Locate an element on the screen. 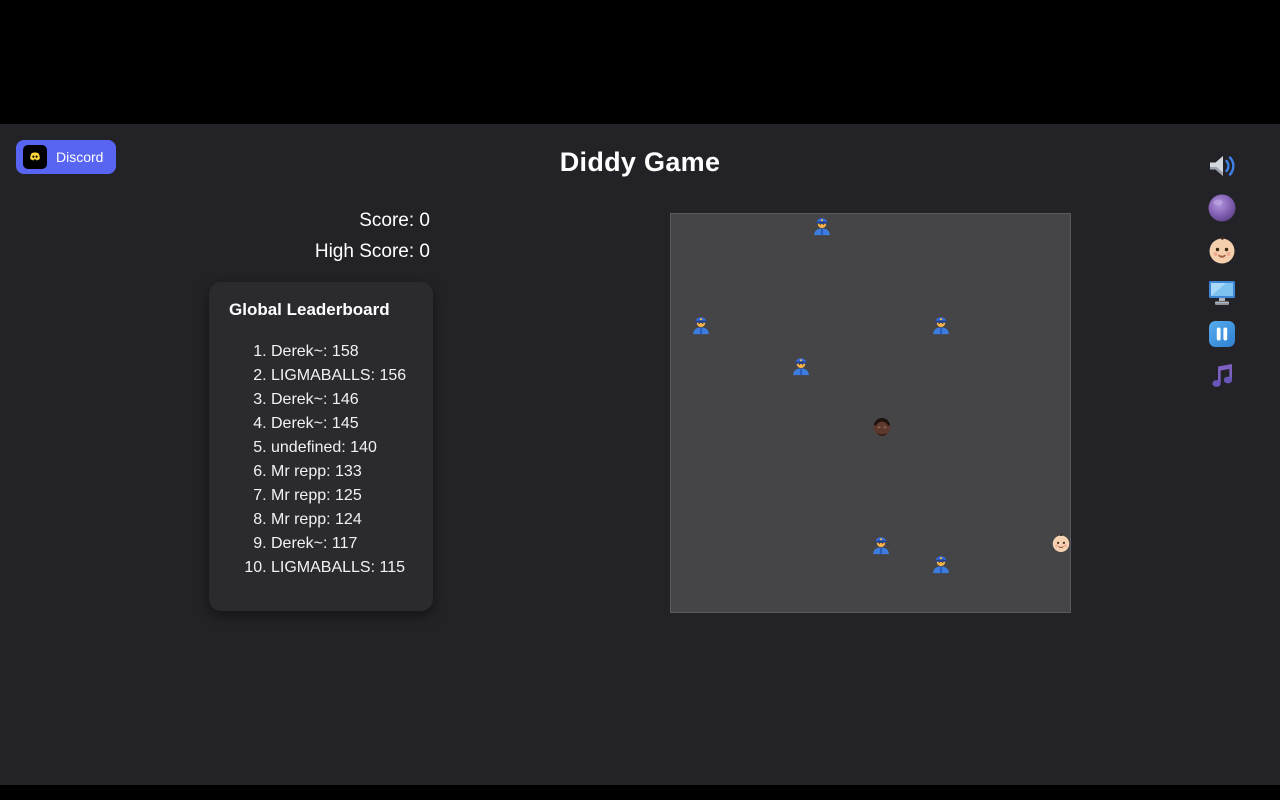  computer-button is located at coordinates (1222, 292).